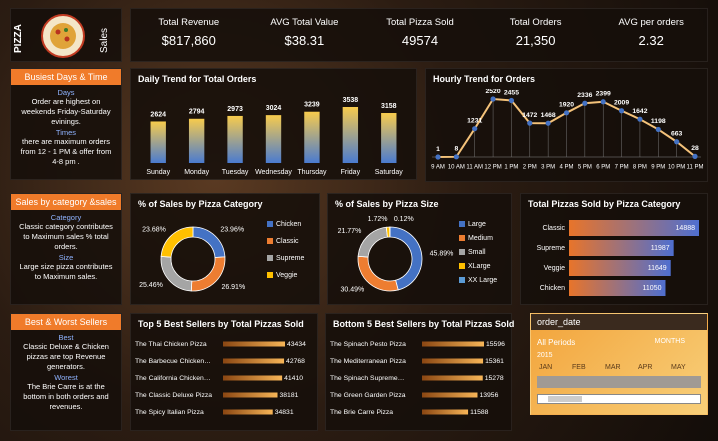 The image size is (718, 441). I want to click on slicer-period: All Periods, so click(556, 342).